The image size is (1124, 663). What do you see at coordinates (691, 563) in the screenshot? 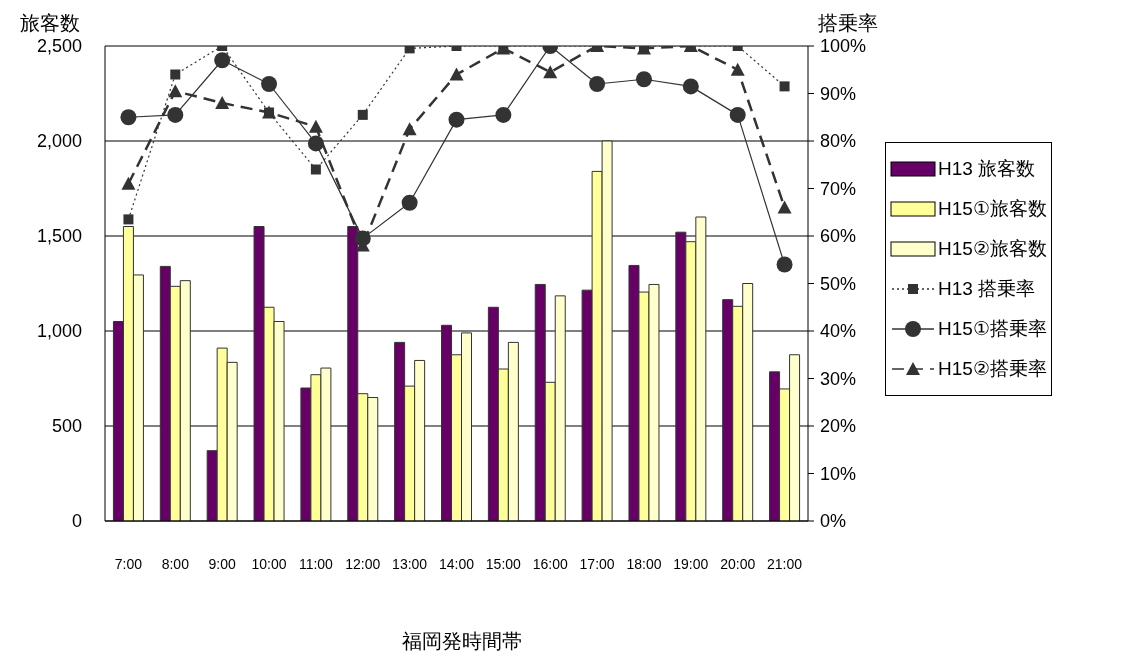
I see `x-tick-label: 19:00` at bounding box center [691, 563].